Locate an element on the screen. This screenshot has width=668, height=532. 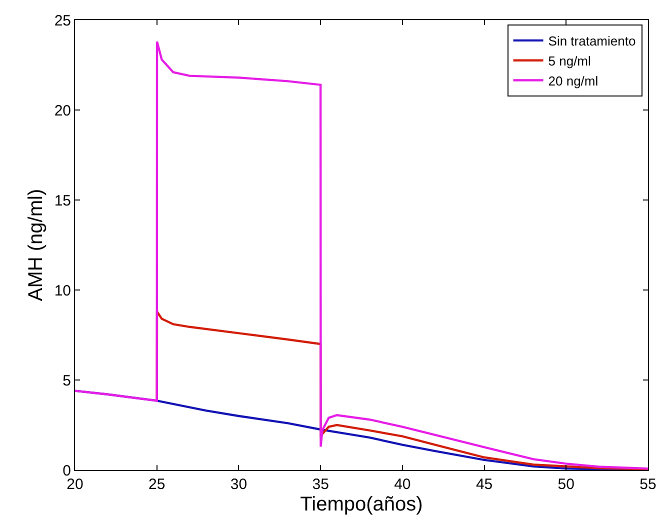
x-tick-label: 30 is located at coordinates (239, 484).